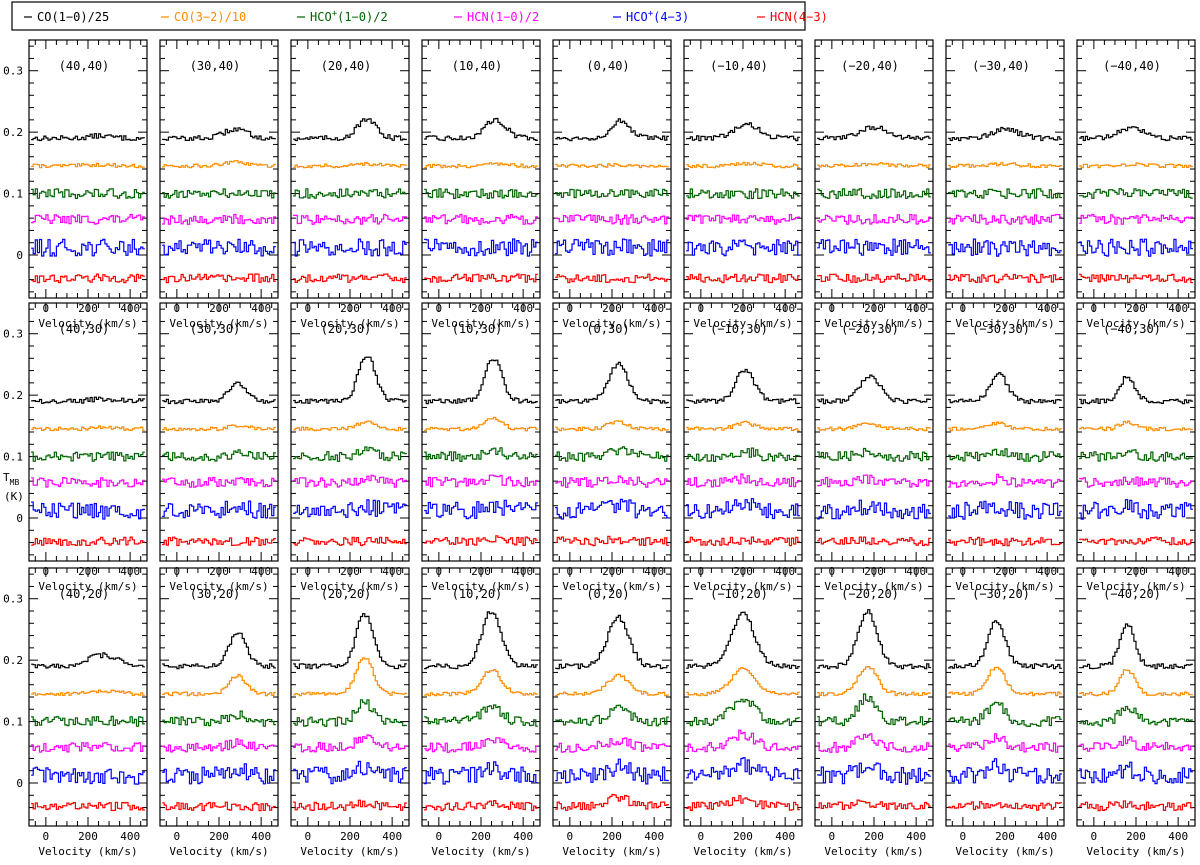 Image resolution: width=1200 pixels, height=865 pixels. I want to click on position-label: (0,30), so click(607, 329).